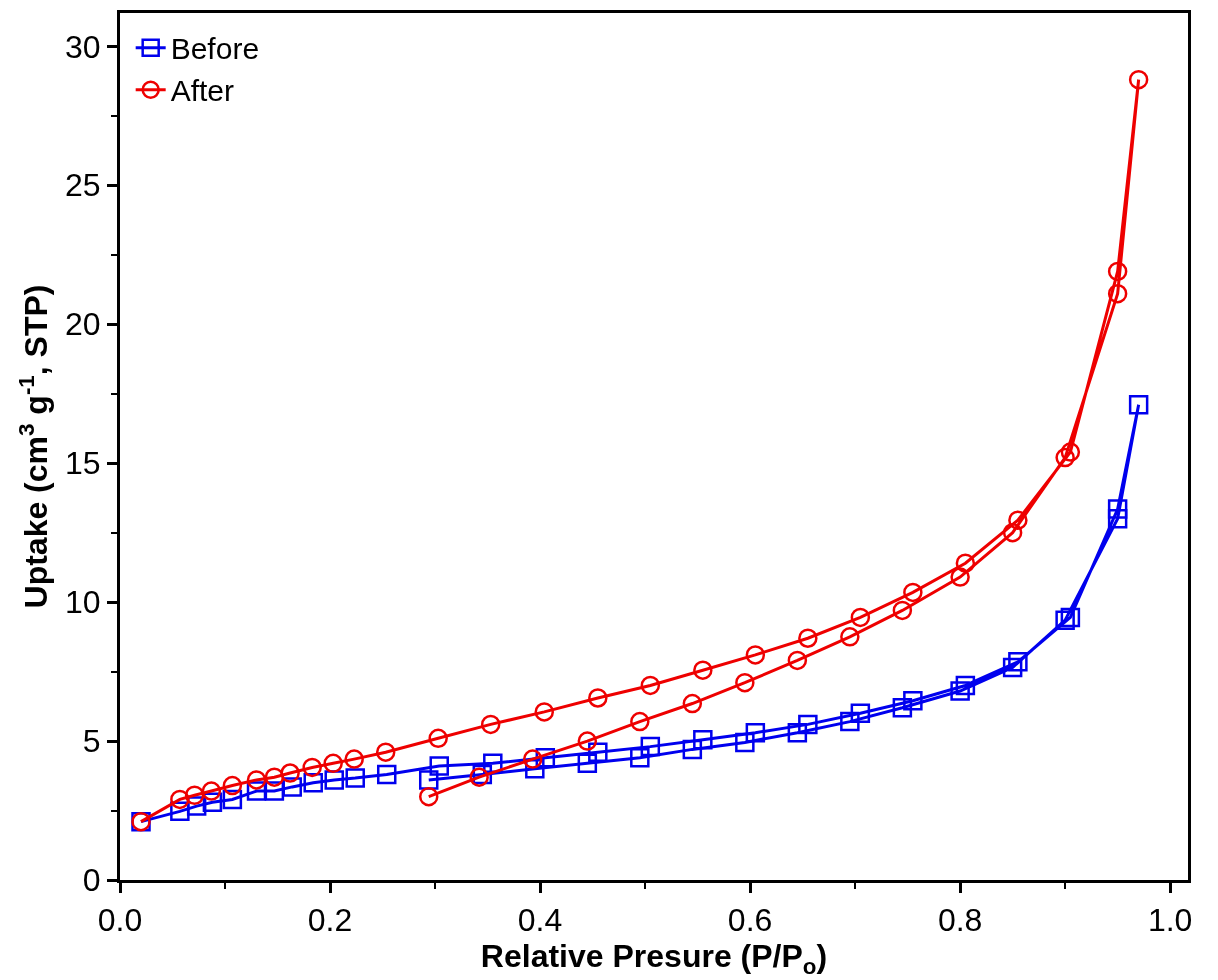 This screenshot has width=1218, height=980. I want to click on y-tick-label: 30, so click(83, 46).